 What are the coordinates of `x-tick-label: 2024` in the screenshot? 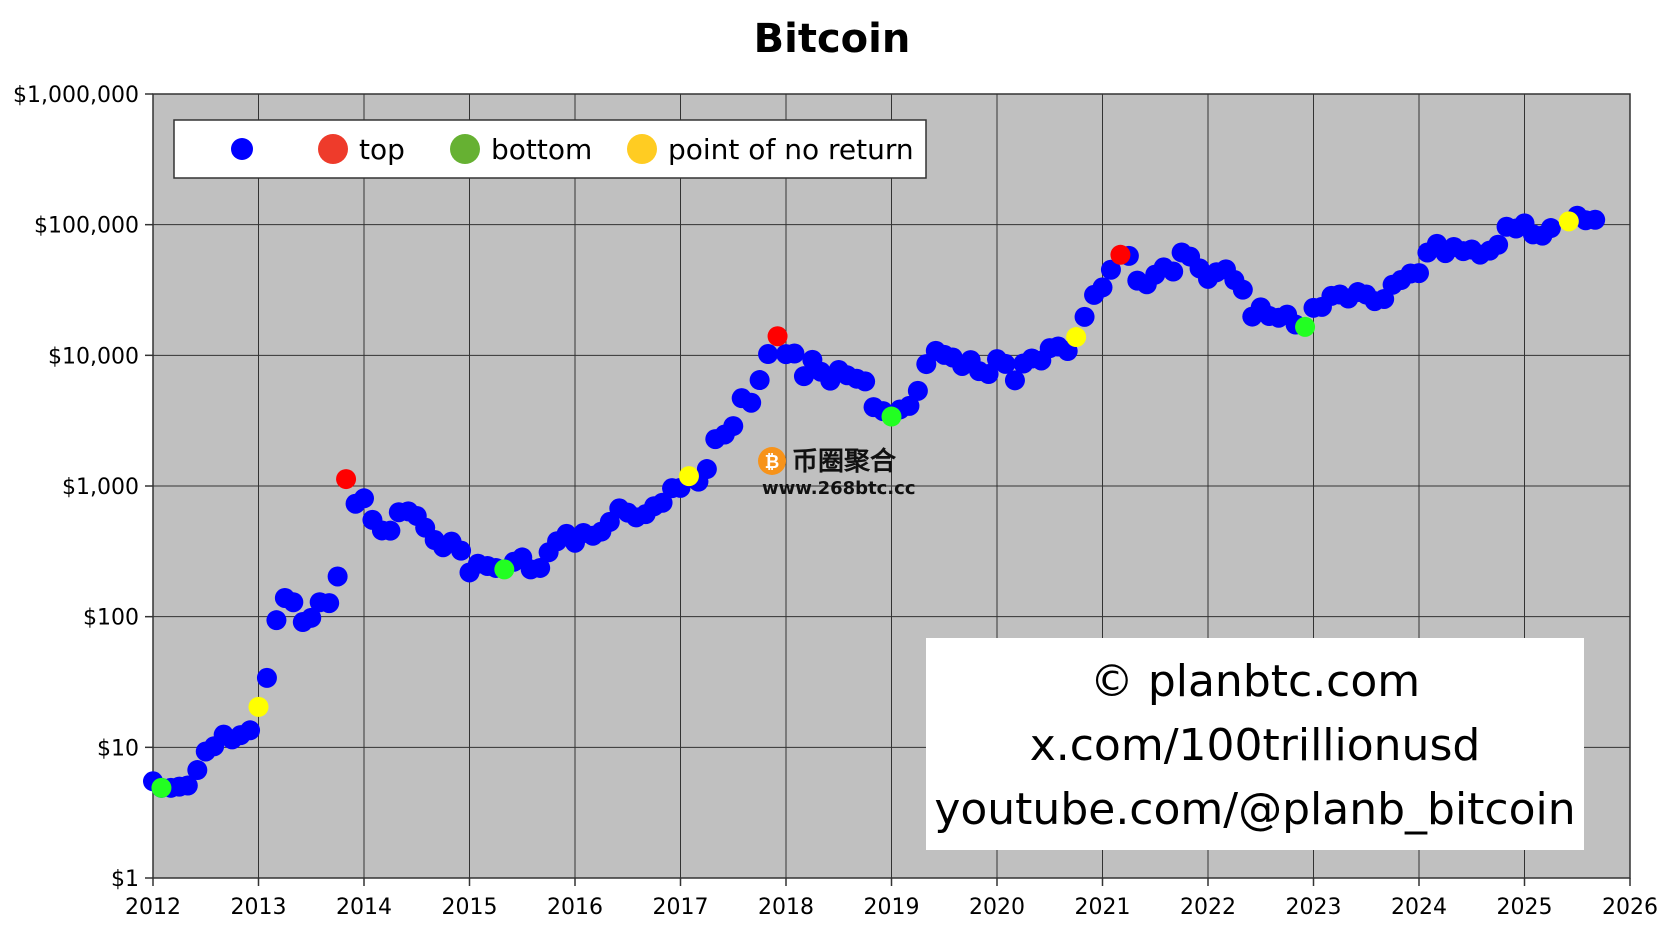 It's located at (1419, 907).